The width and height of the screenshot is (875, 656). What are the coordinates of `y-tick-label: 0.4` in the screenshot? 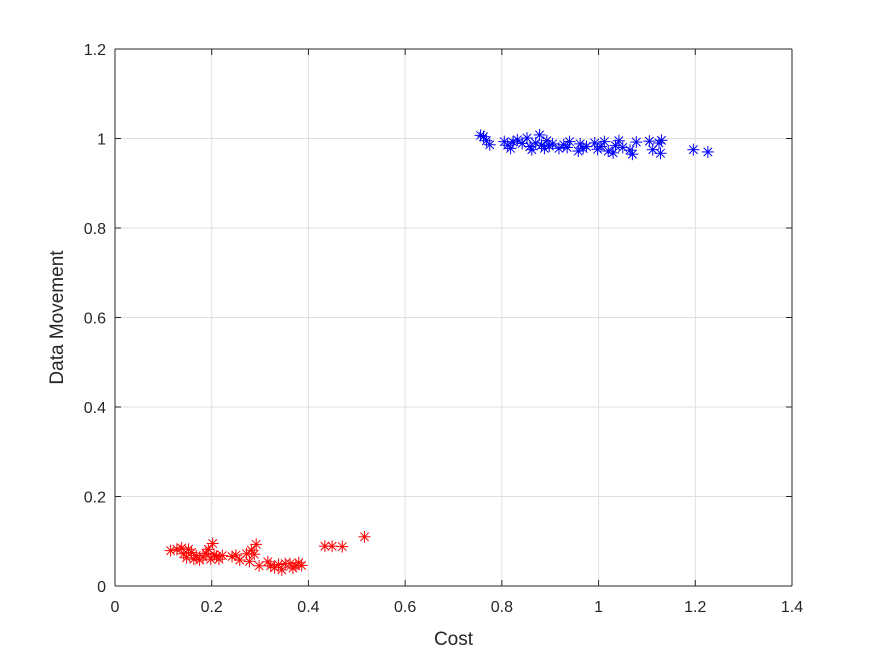 It's located at (95, 408).